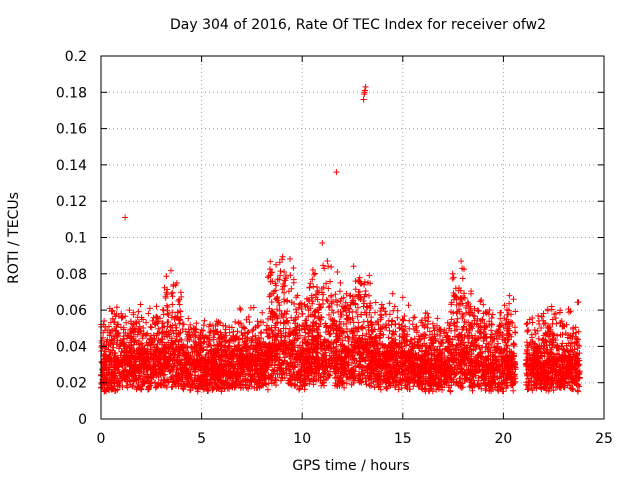  Describe the element at coordinates (76, 239) in the screenshot. I see `y-tick-label: 0.1` at that location.